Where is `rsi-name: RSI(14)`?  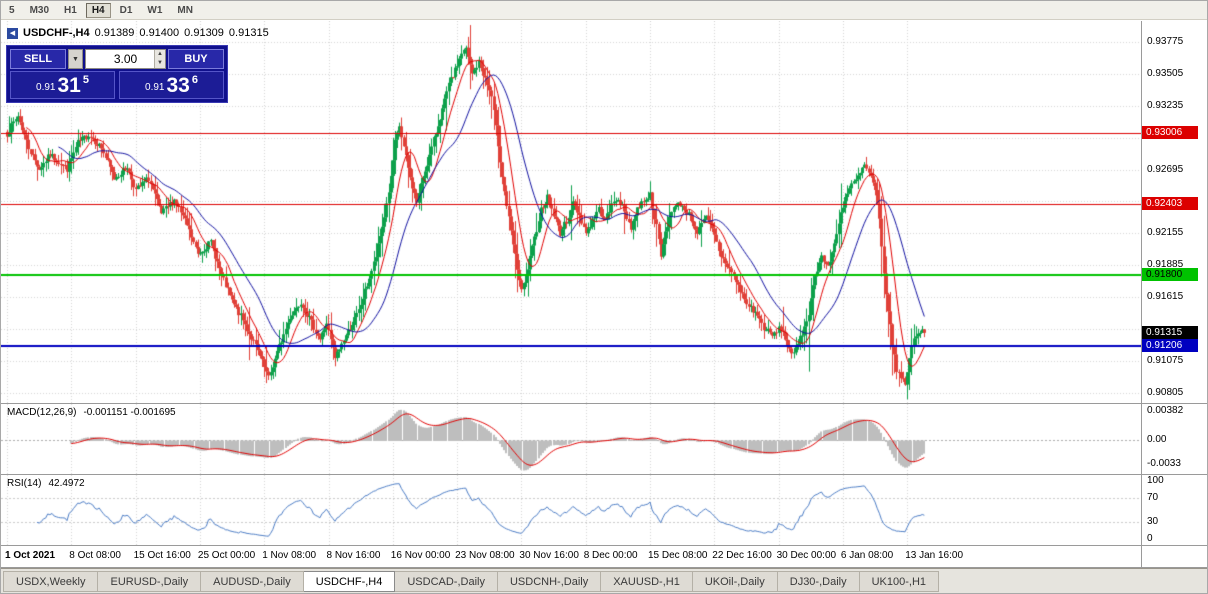 rsi-name: RSI(14) is located at coordinates (24, 483).